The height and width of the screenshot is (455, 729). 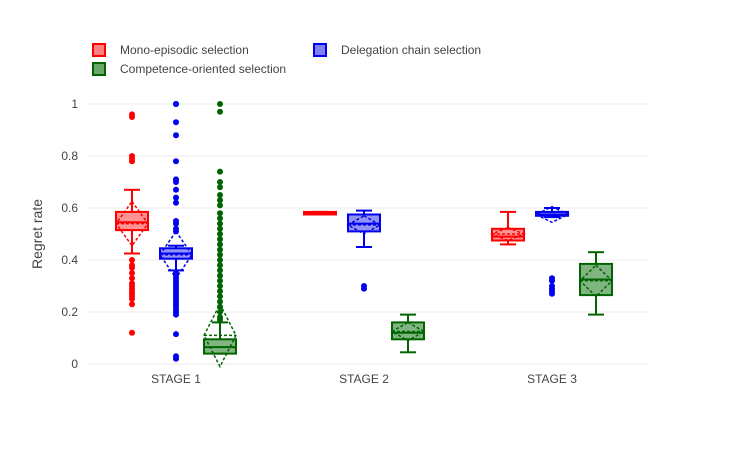 What do you see at coordinates (69, 156) in the screenshot?
I see `y-tick-label: 0.8` at bounding box center [69, 156].